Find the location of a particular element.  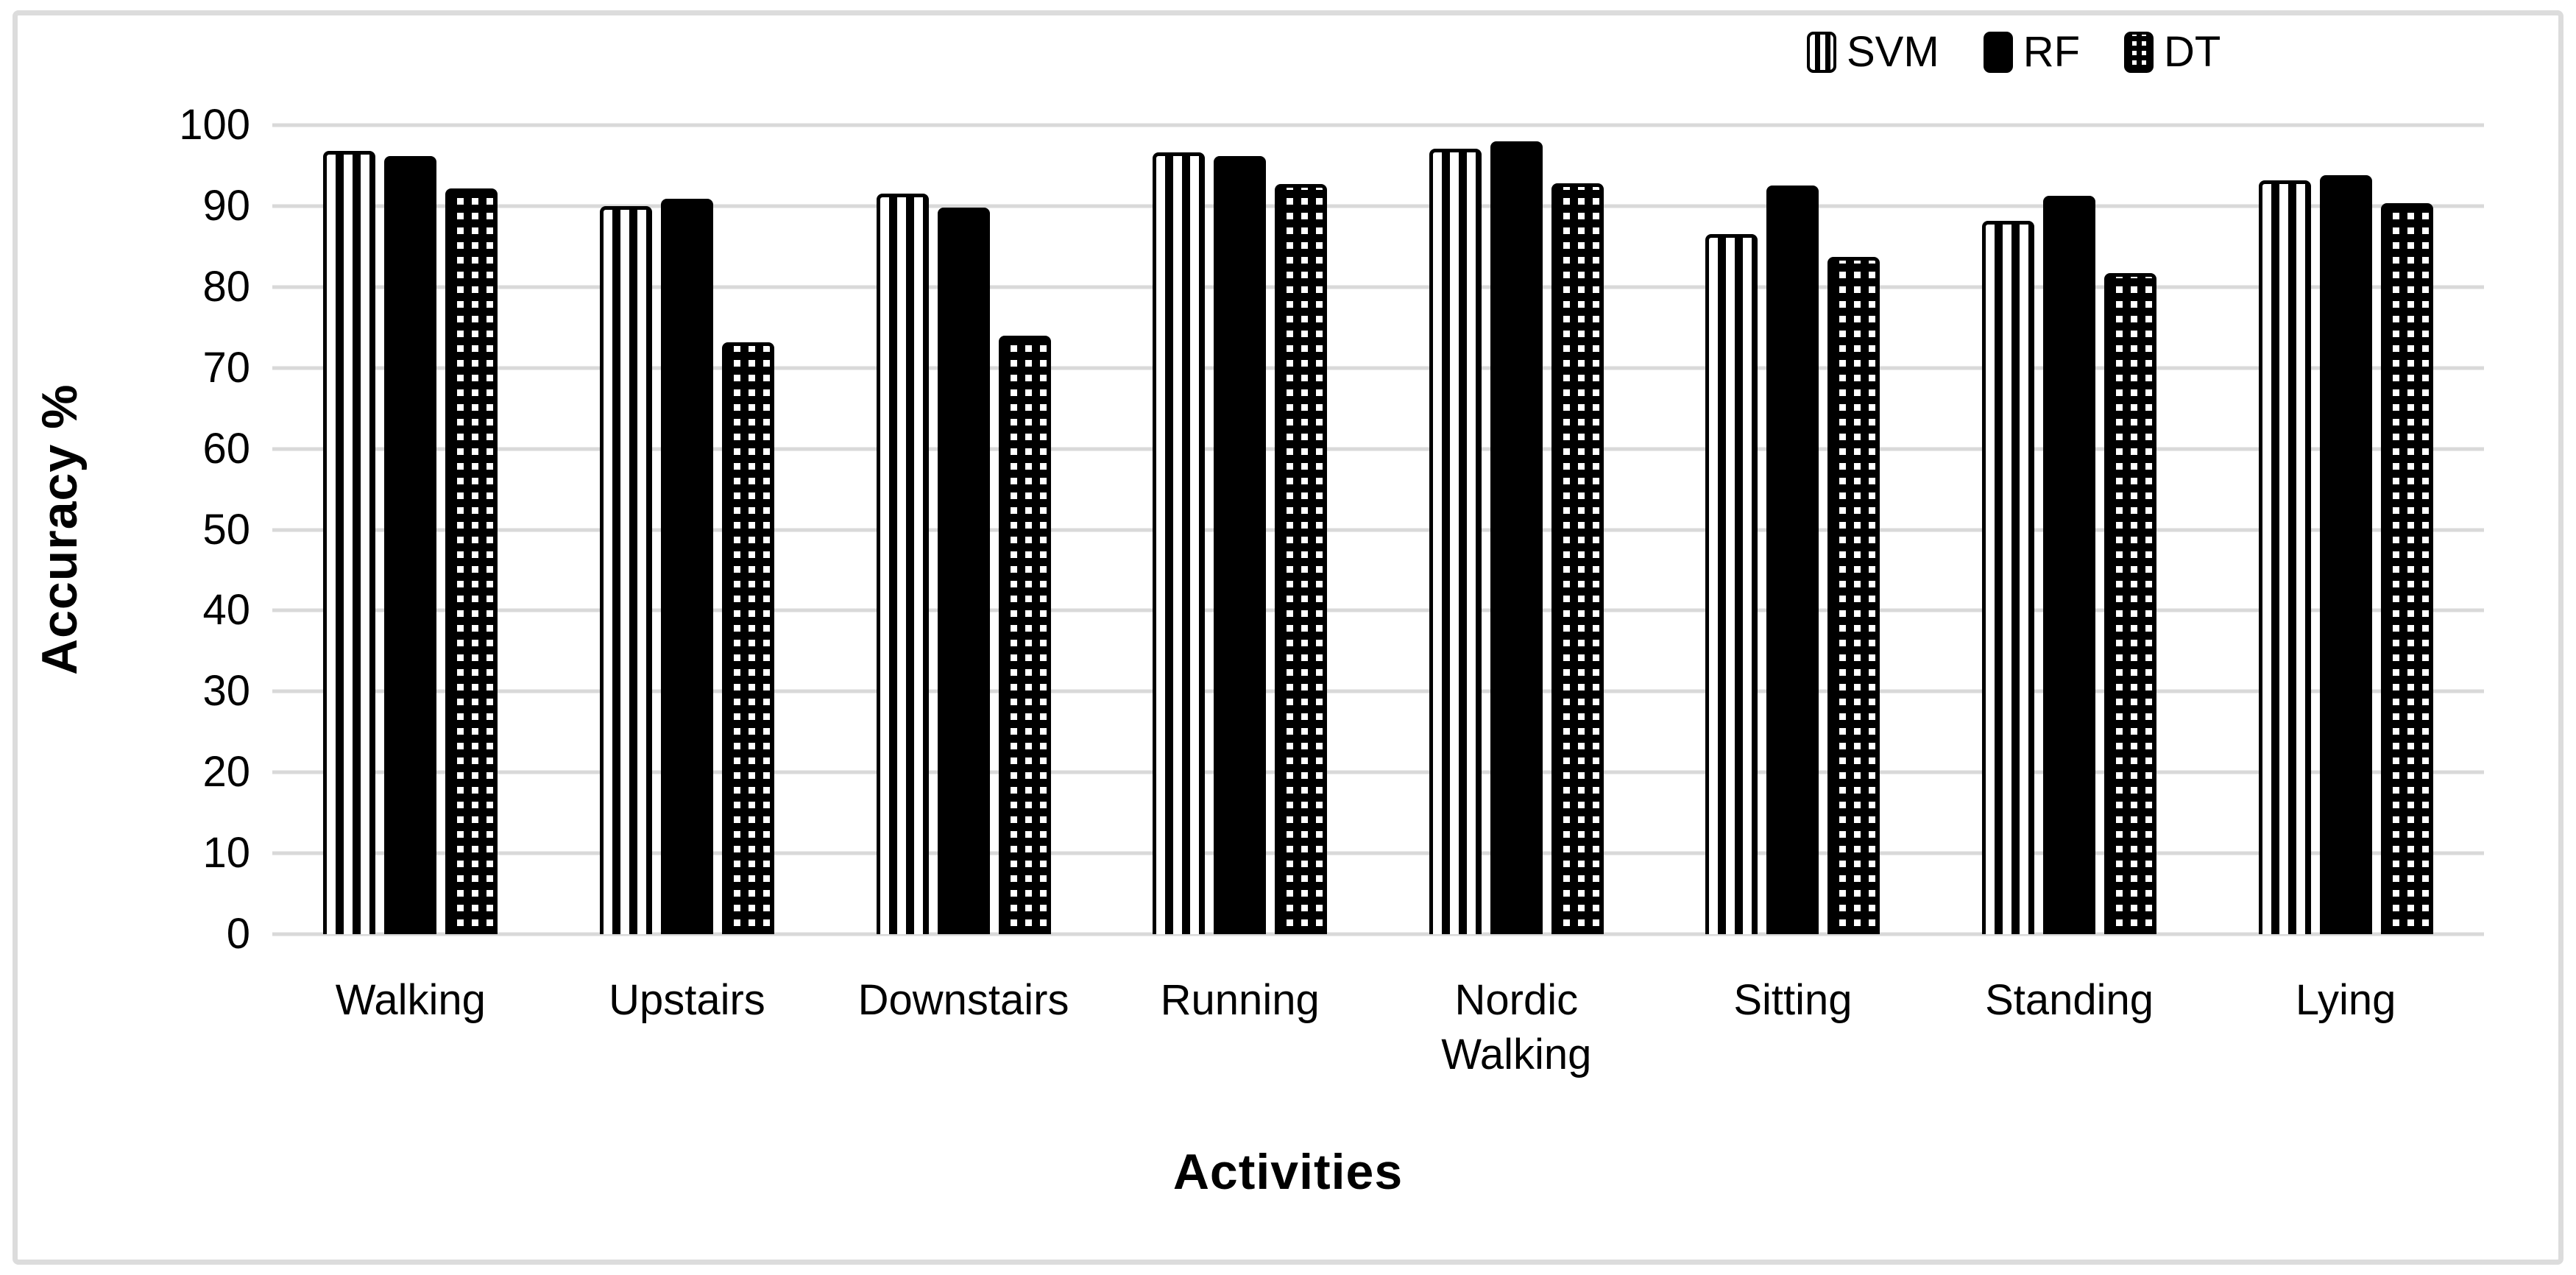

y-tick-label: 20 is located at coordinates (226, 772).